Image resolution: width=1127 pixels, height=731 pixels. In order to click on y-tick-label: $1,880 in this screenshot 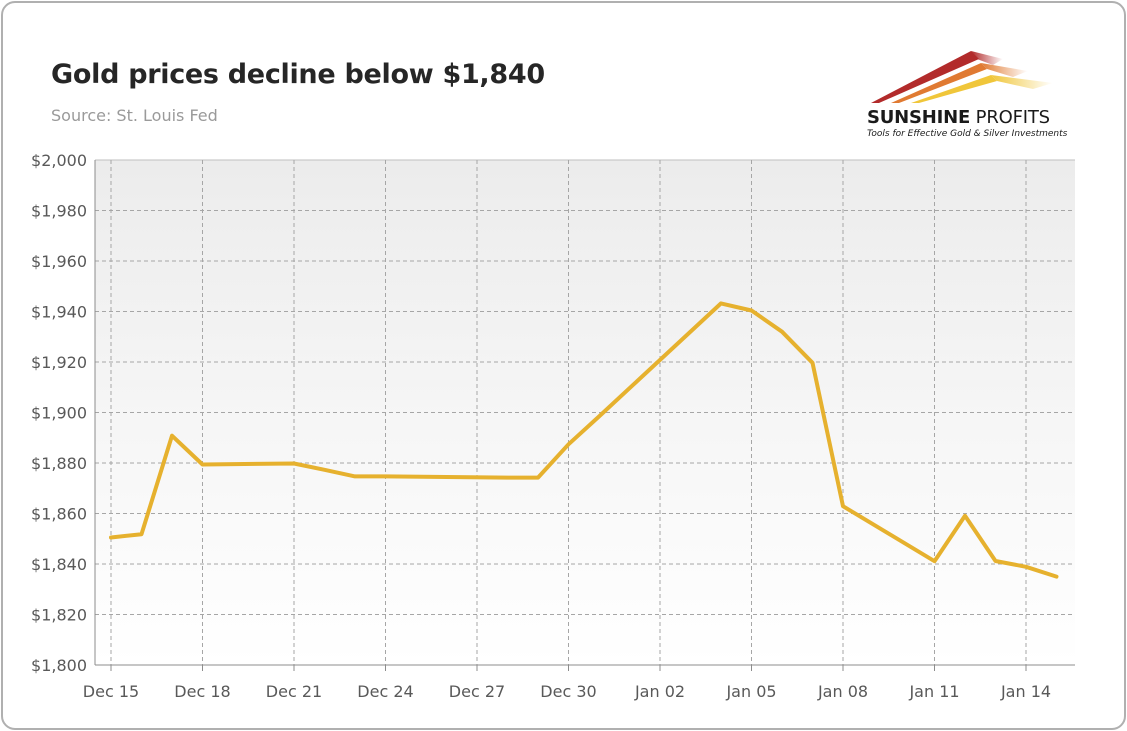, I will do `click(59, 463)`.